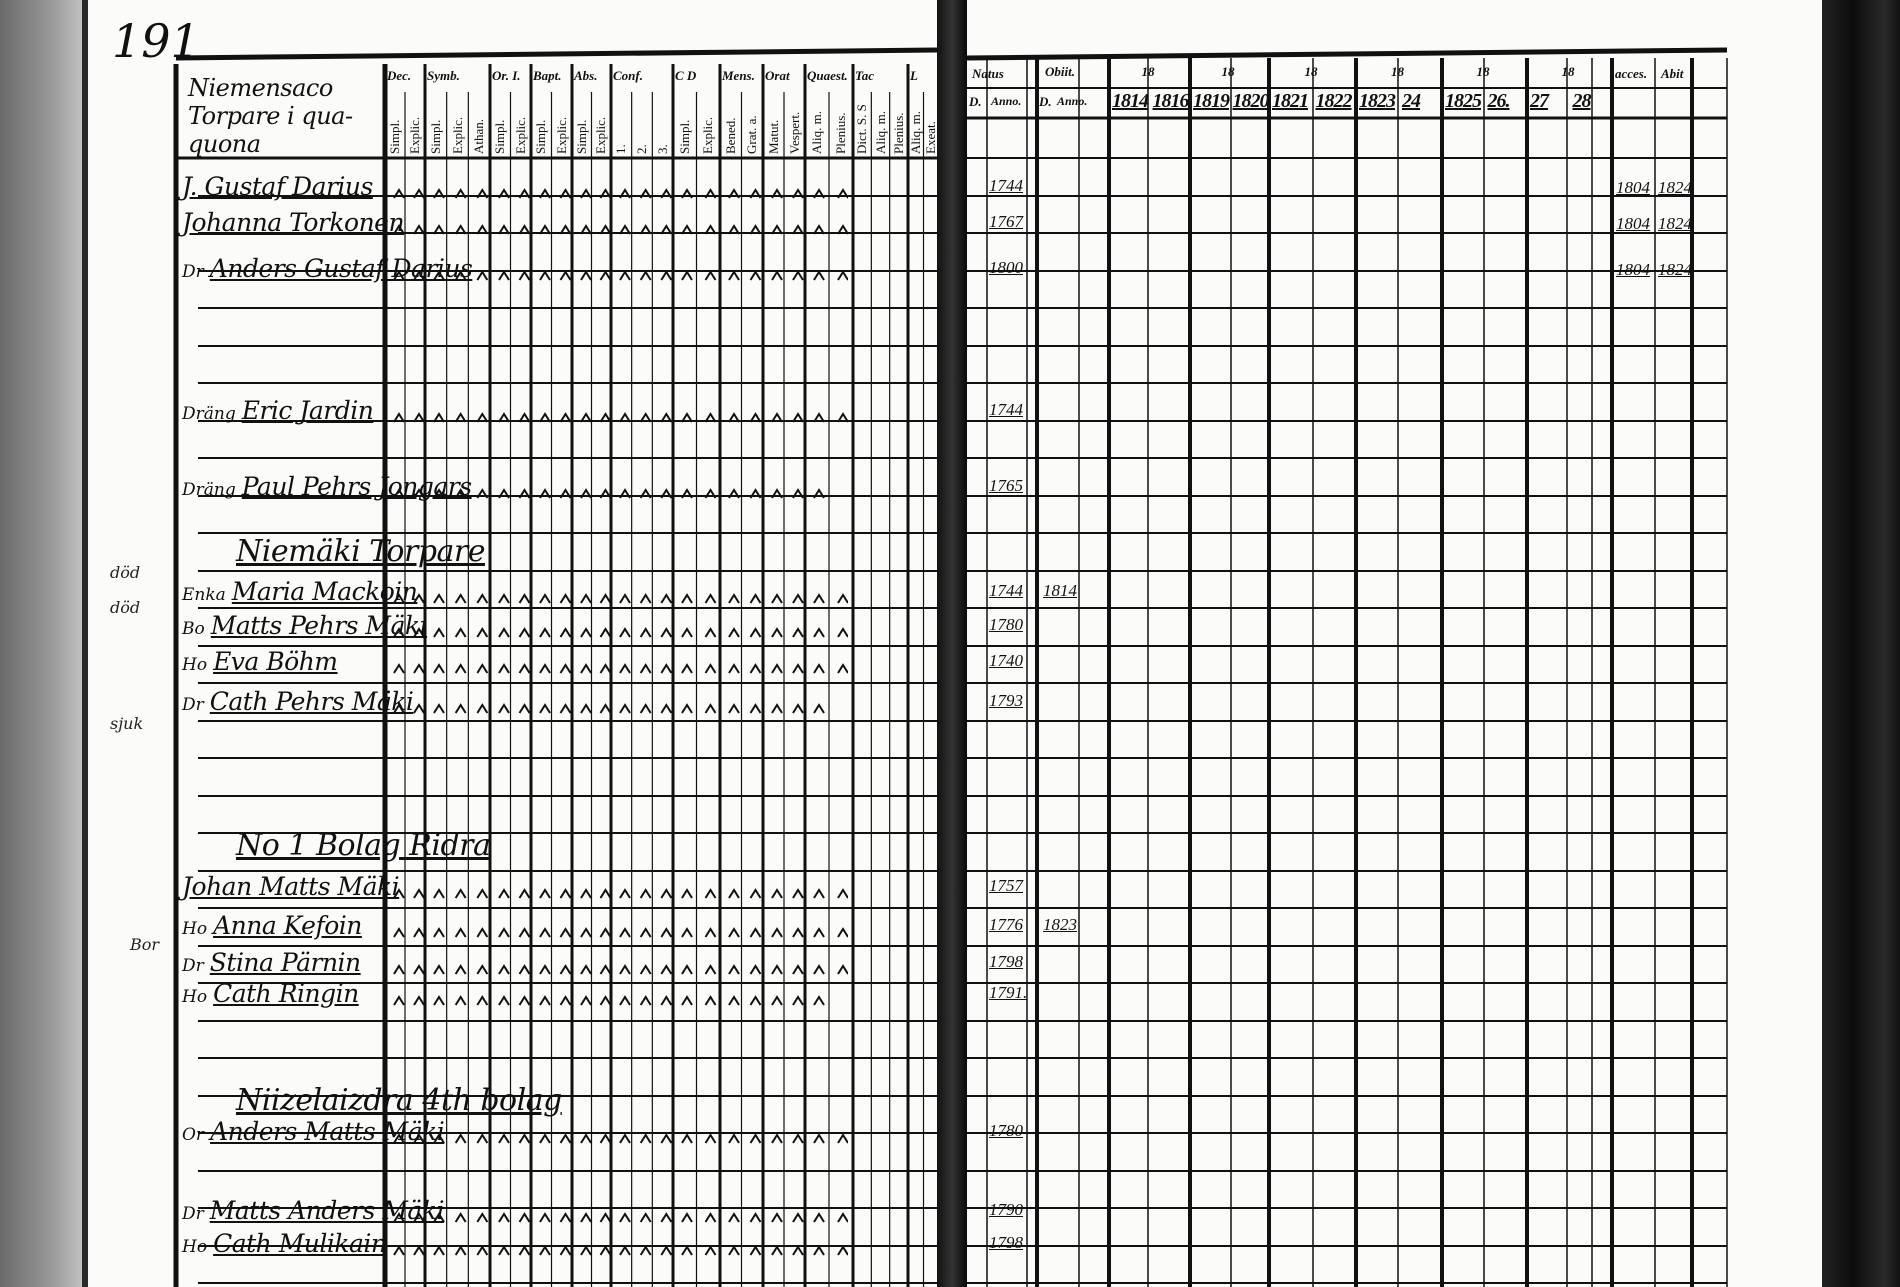  Describe the element at coordinates (586, 75) in the screenshot. I see `column-group-header: Abs.` at that location.